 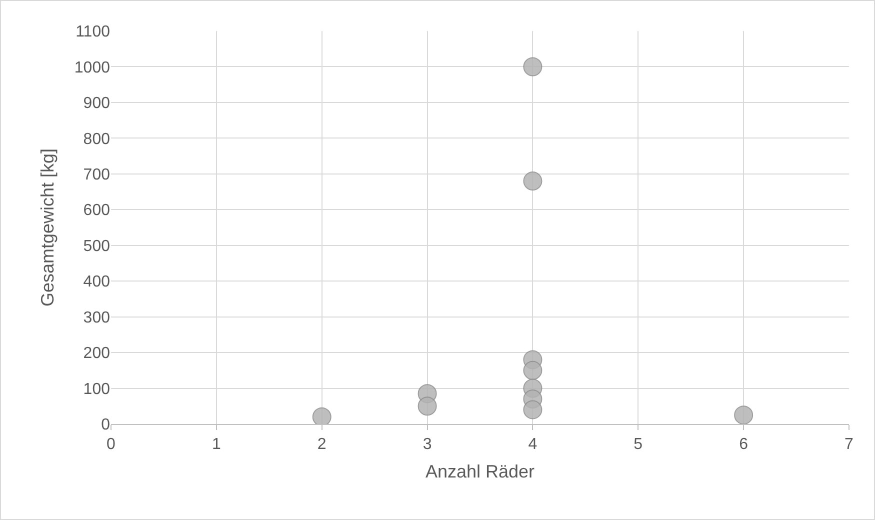 What do you see at coordinates (96, 211) in the screenshot?
I see `y-tick-label: 600` at bounding box center [96, 211].